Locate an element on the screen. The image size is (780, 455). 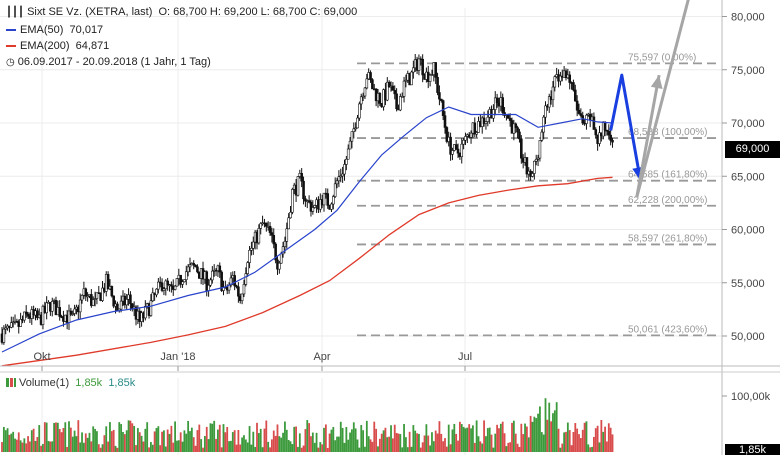
volume-axis-label: 100,00k is located at coordinates (751, 397).